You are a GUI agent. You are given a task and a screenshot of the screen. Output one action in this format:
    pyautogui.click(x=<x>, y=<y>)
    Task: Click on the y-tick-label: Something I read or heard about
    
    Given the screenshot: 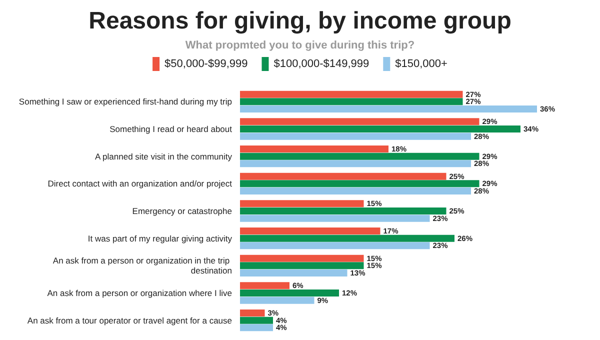 What is the action you would take?
    pyautogui.click(x=171, y=129)
    